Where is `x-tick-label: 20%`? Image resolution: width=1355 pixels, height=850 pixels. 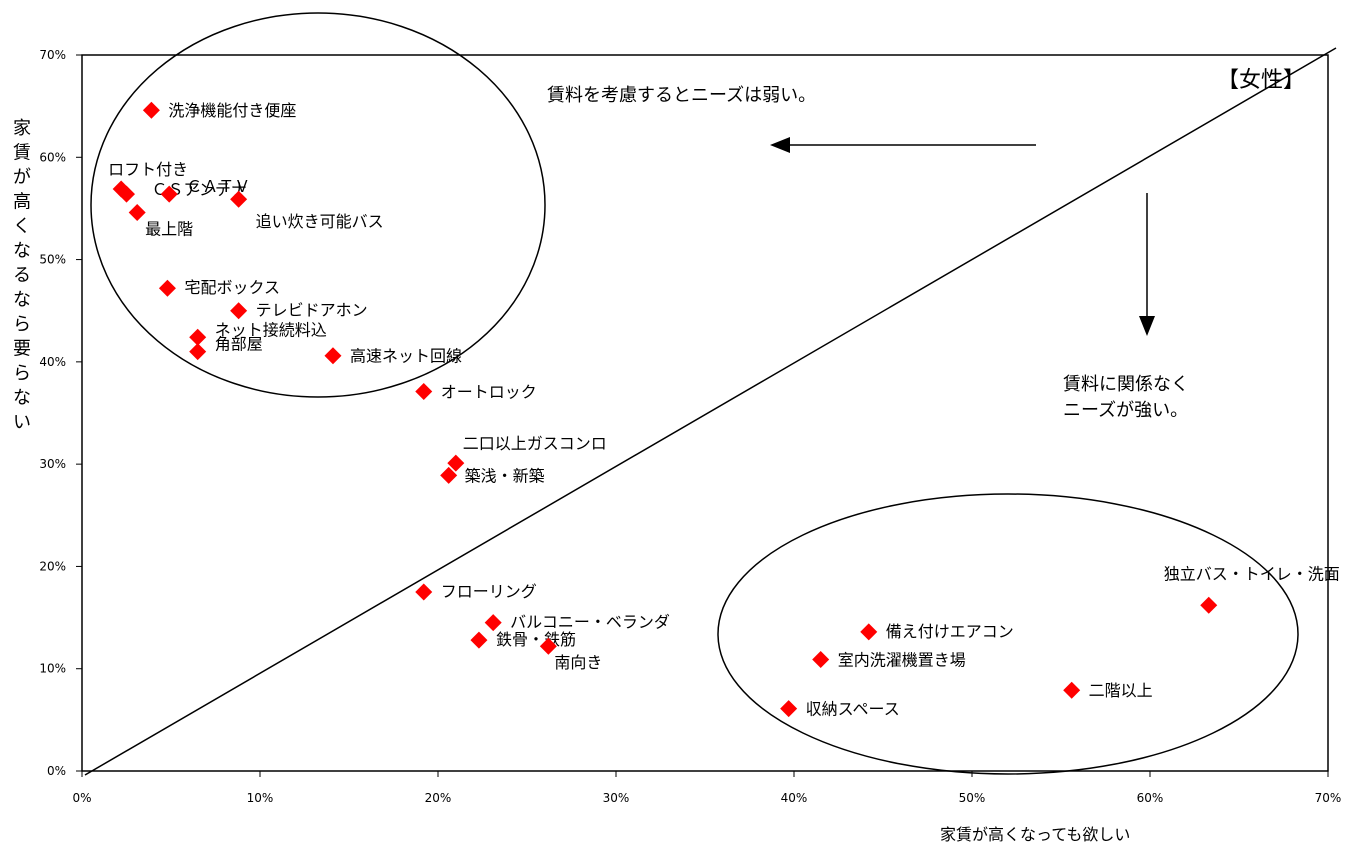
x-tick-label: 20% is located at coordinates (438, 798).